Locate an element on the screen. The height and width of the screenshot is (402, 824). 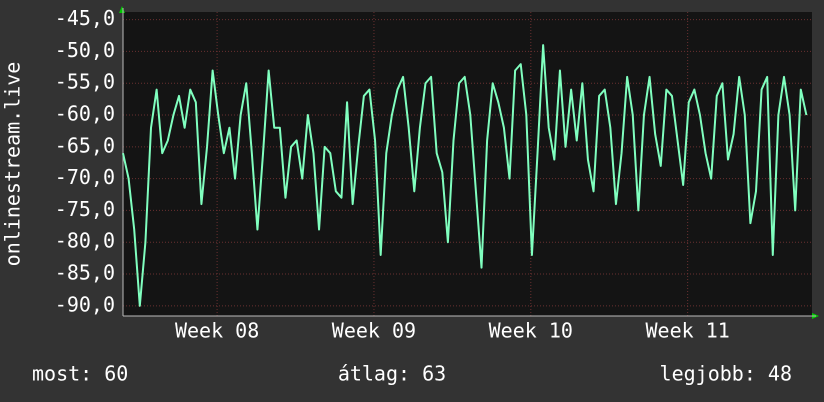
footer-best: legjobb: 48 is located at coordinates (726, 374).